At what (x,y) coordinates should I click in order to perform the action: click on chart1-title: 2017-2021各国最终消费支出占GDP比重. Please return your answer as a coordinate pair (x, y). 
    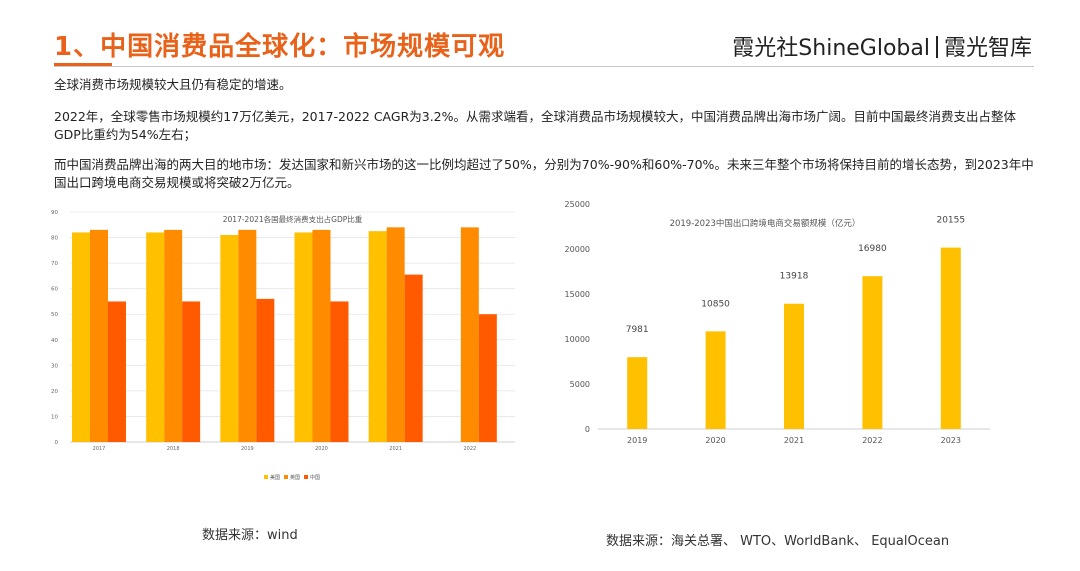
    Looking at the image, I should click on (293, 219).